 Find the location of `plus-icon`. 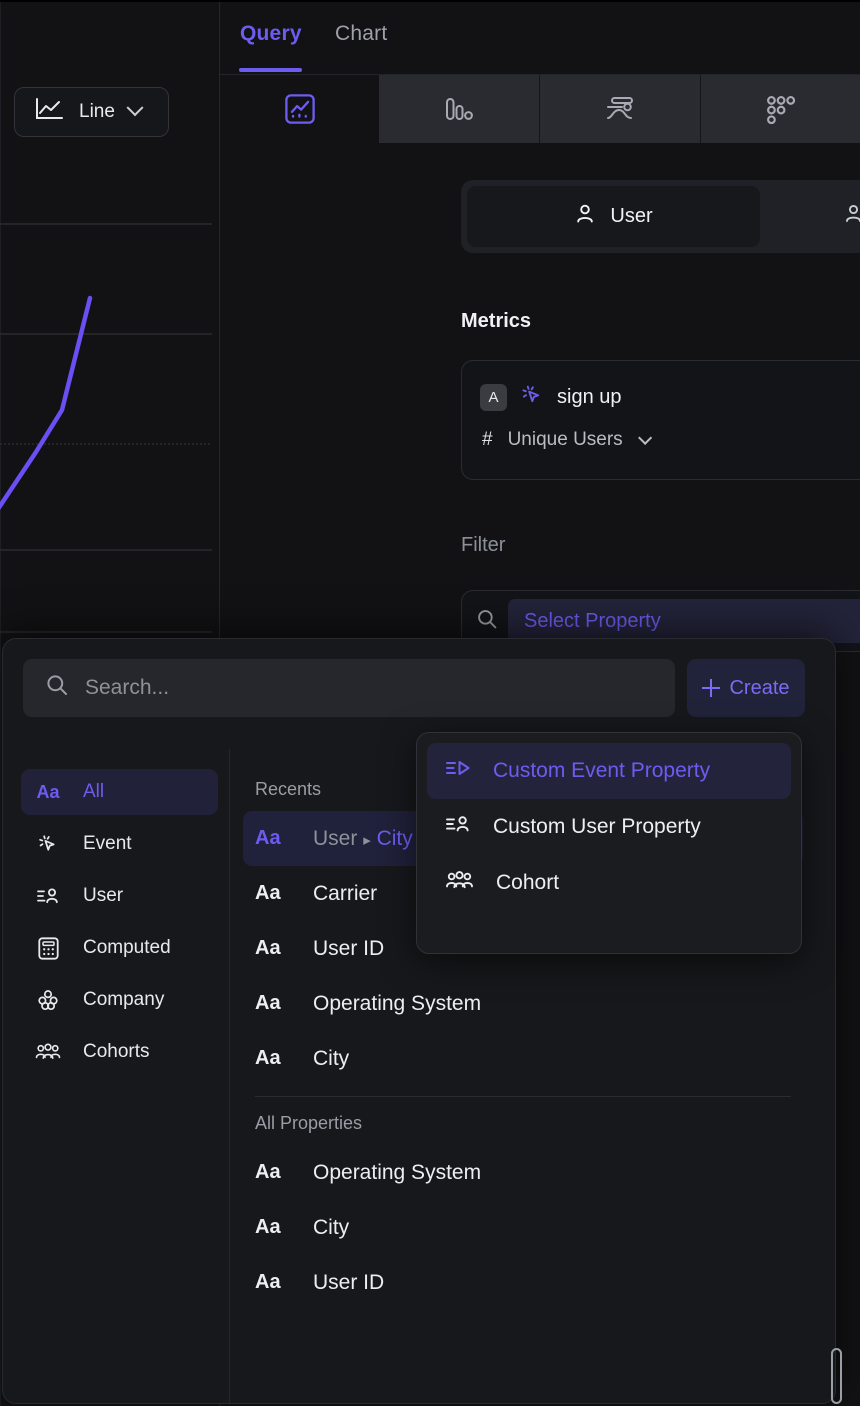

plus-icon is located at coordinates (711, 688).